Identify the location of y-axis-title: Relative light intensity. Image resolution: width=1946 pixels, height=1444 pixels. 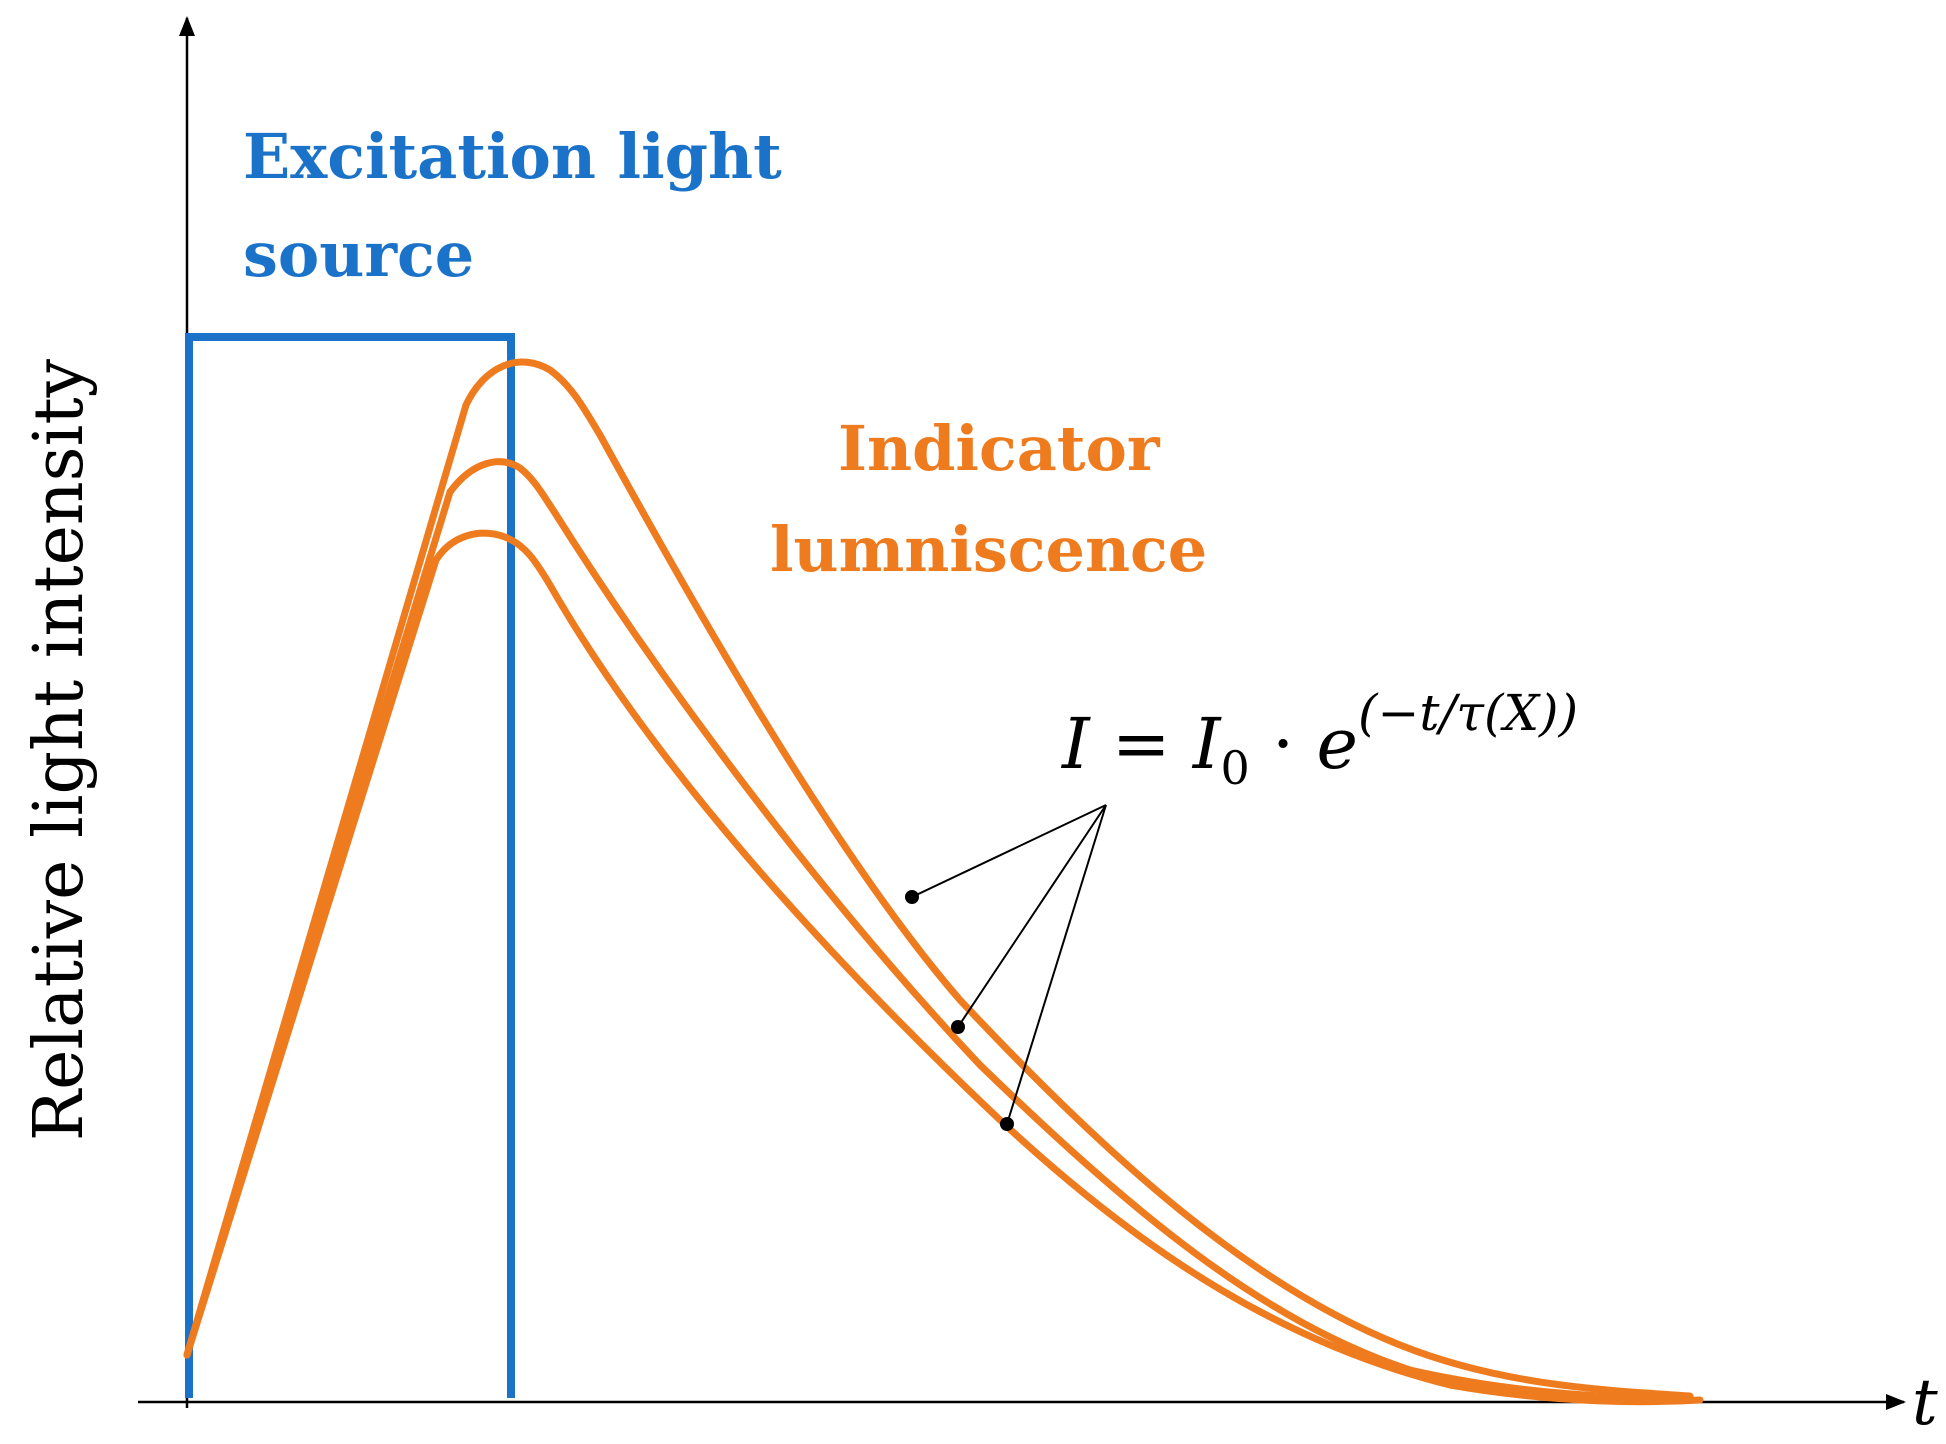
(59, 749).